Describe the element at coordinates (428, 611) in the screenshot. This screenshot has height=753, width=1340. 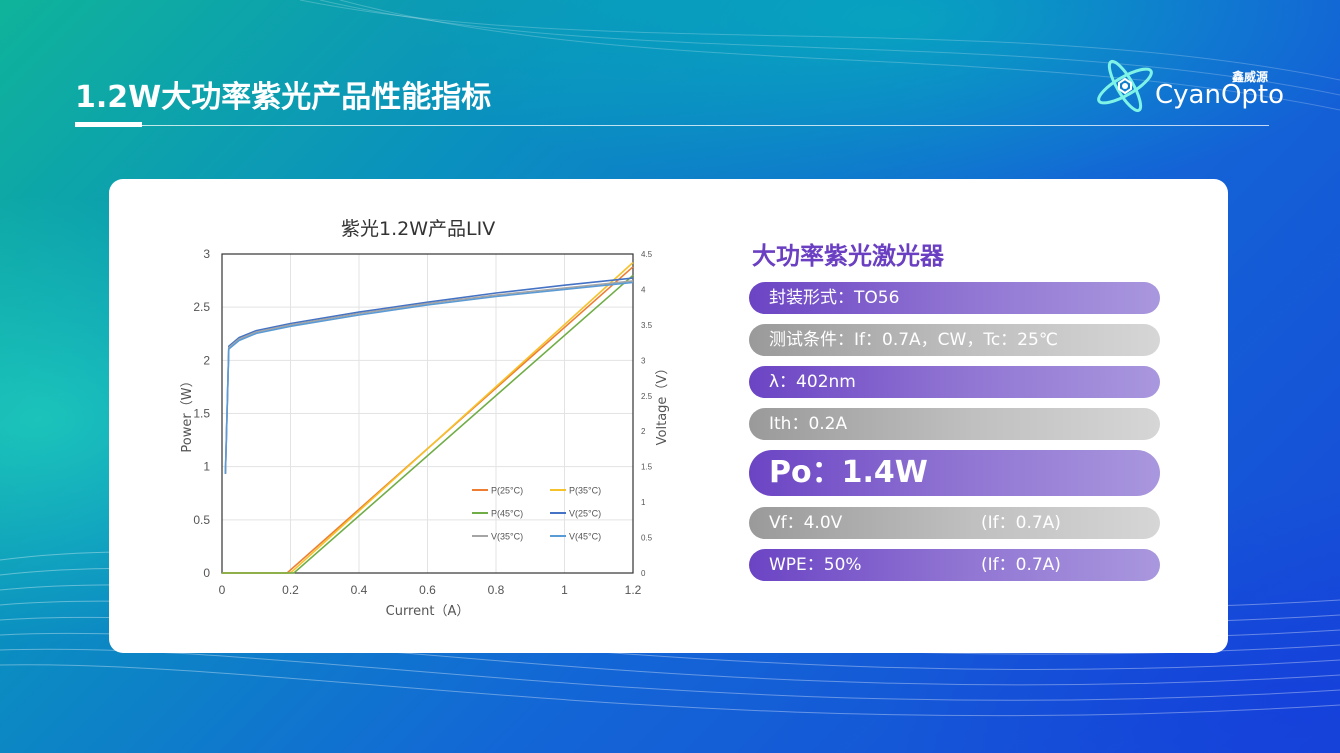
I see `x-axis-label: Current（A）` at that location.